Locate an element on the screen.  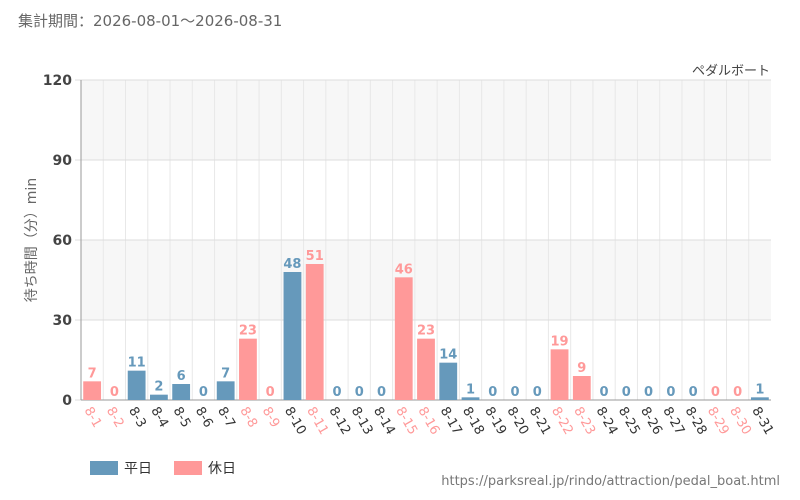
y-tick-label: 30 is located at coordinates (63, 321).